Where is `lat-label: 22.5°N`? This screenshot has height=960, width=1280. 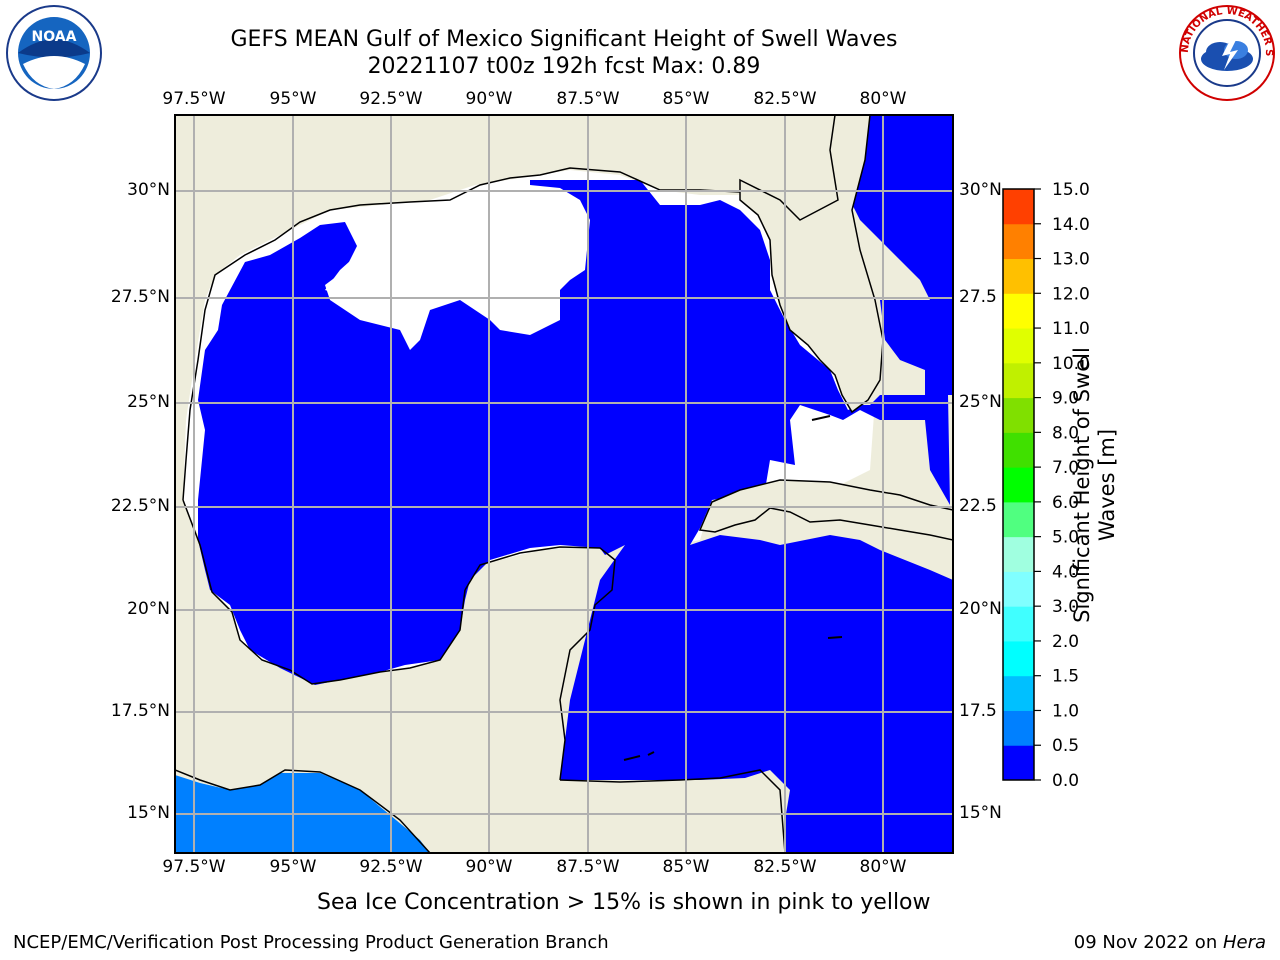 lat-label: 22.5°N is located at coordinates (140, 506).